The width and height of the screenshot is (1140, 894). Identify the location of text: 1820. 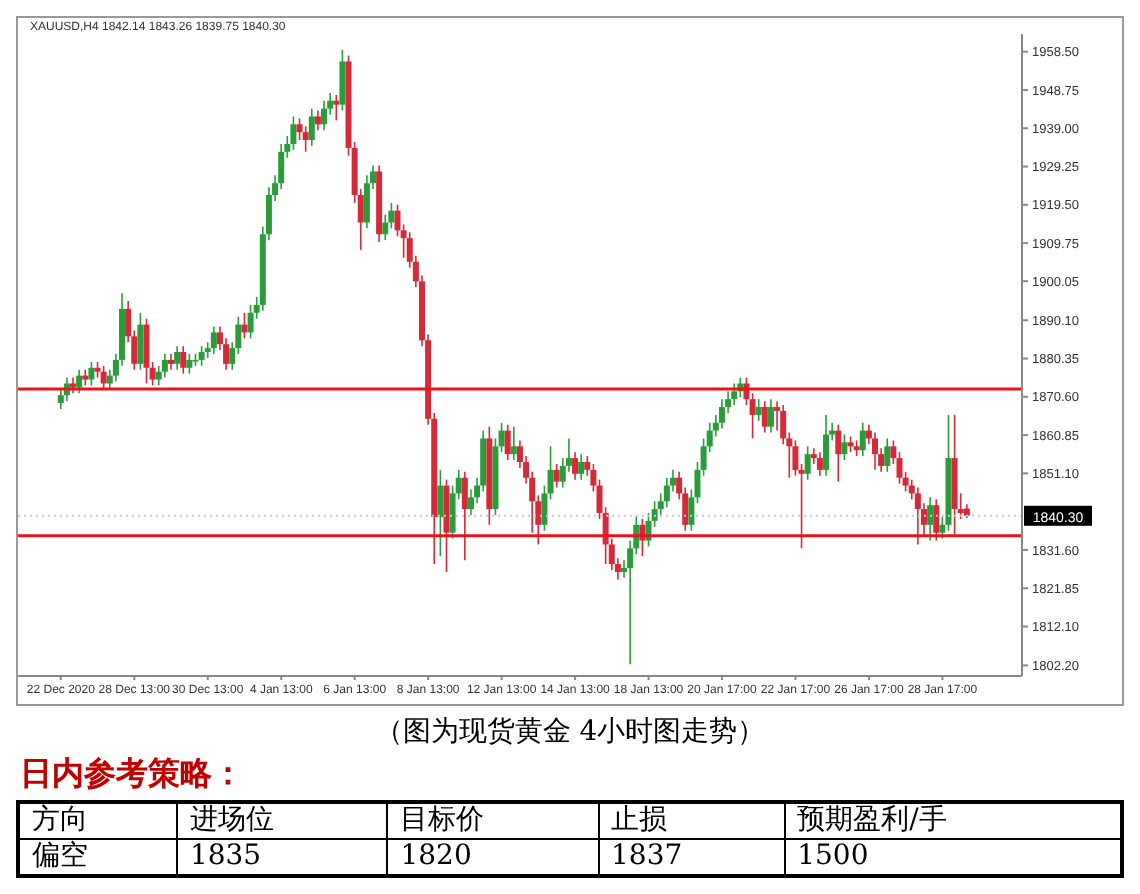
(436, 856).